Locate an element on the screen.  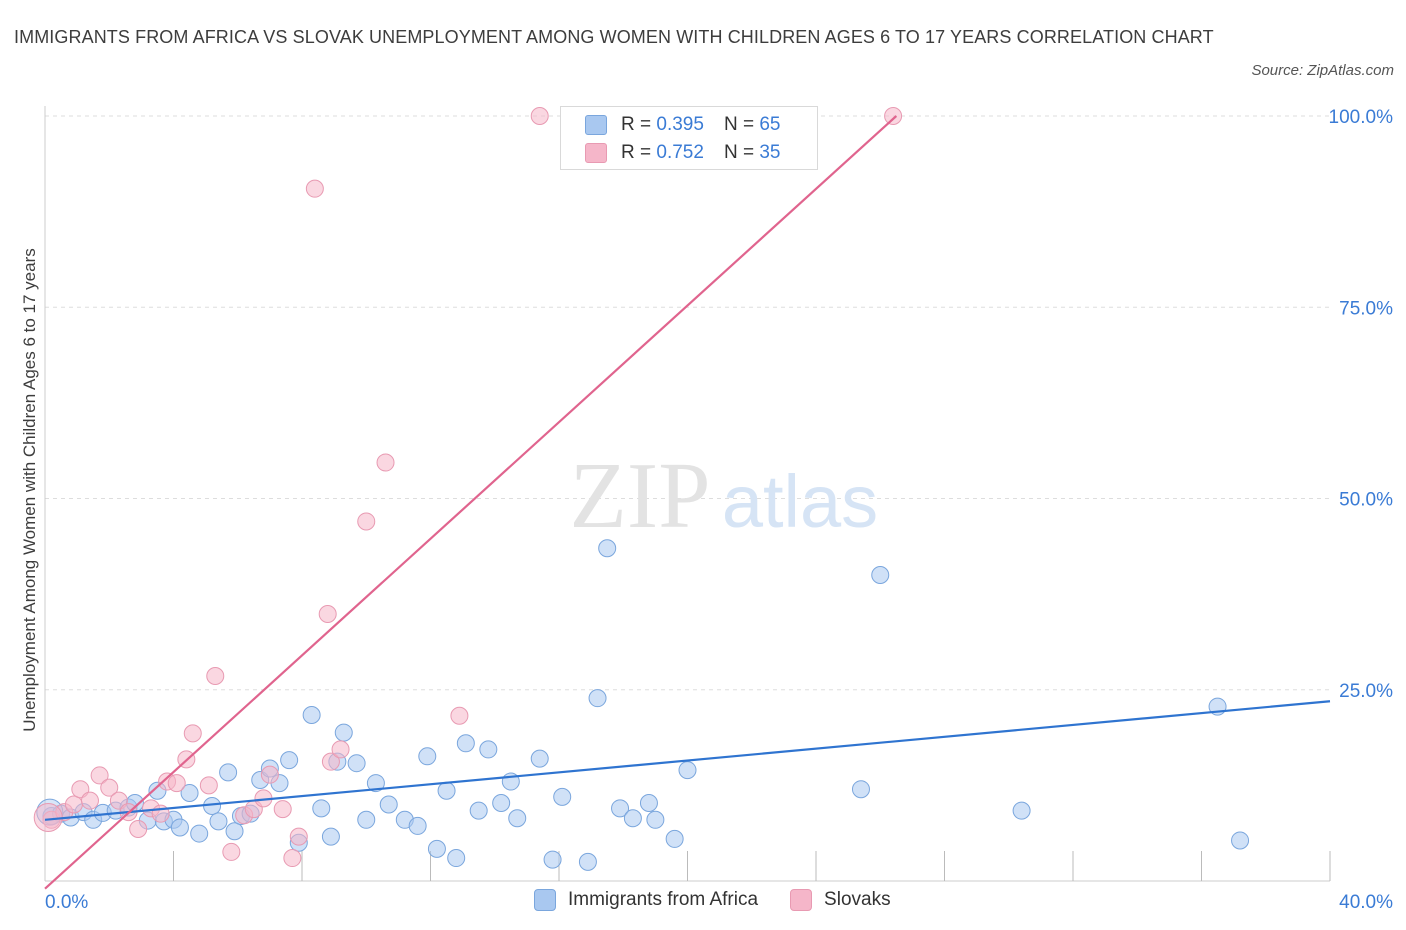
y-tick-label: 100.0% is located at coordinates (1361, 117).